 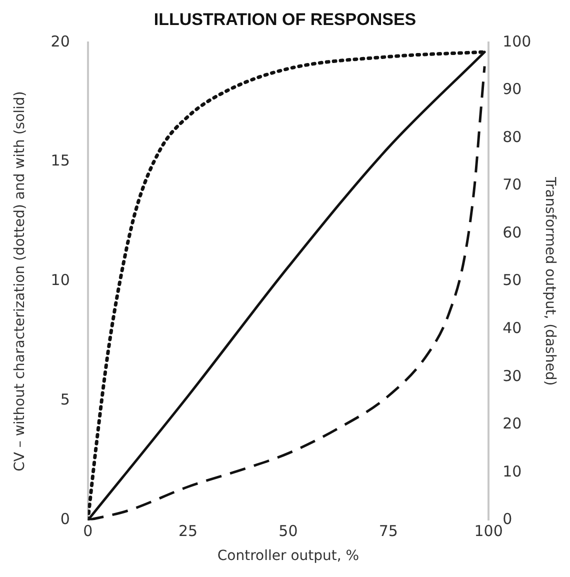 What do you see at coordinates (88, 531) in the screenshot?
I see `x-tick-label: 0` at bounding box center [88, 531].